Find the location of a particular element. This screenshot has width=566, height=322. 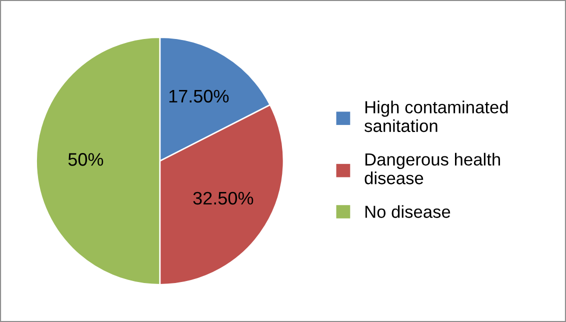

legend-label: No disease is located at coordinates (407, 211).